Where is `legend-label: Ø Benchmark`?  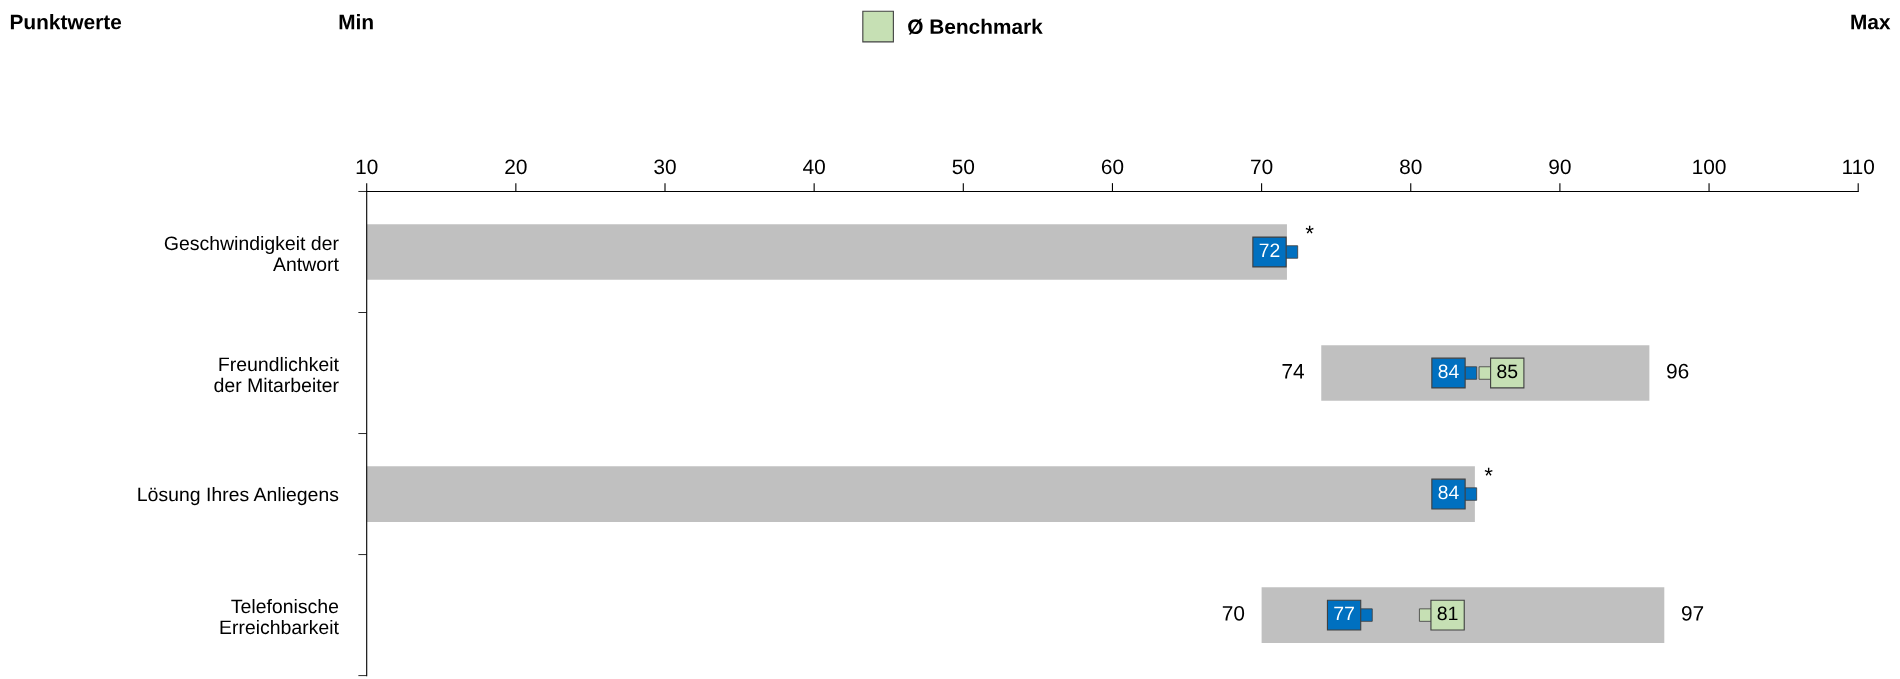 legend-label: Ø Benchmark is located at coordinates (975, 26).